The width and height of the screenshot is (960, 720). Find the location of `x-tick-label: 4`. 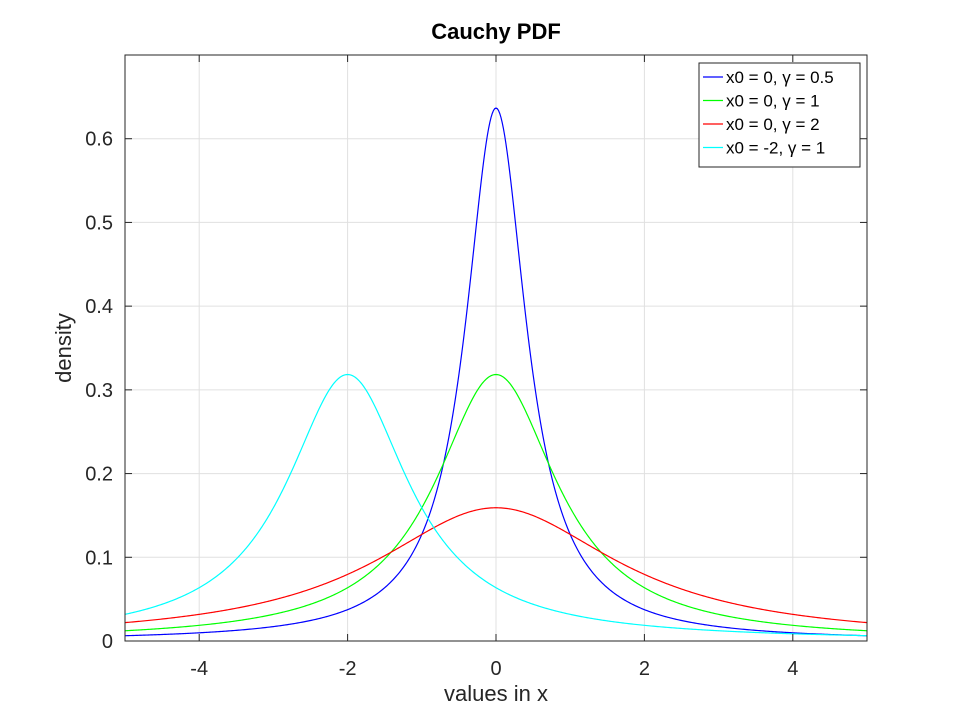

x-tick-label: 4 is located at coordinates (792, 669).